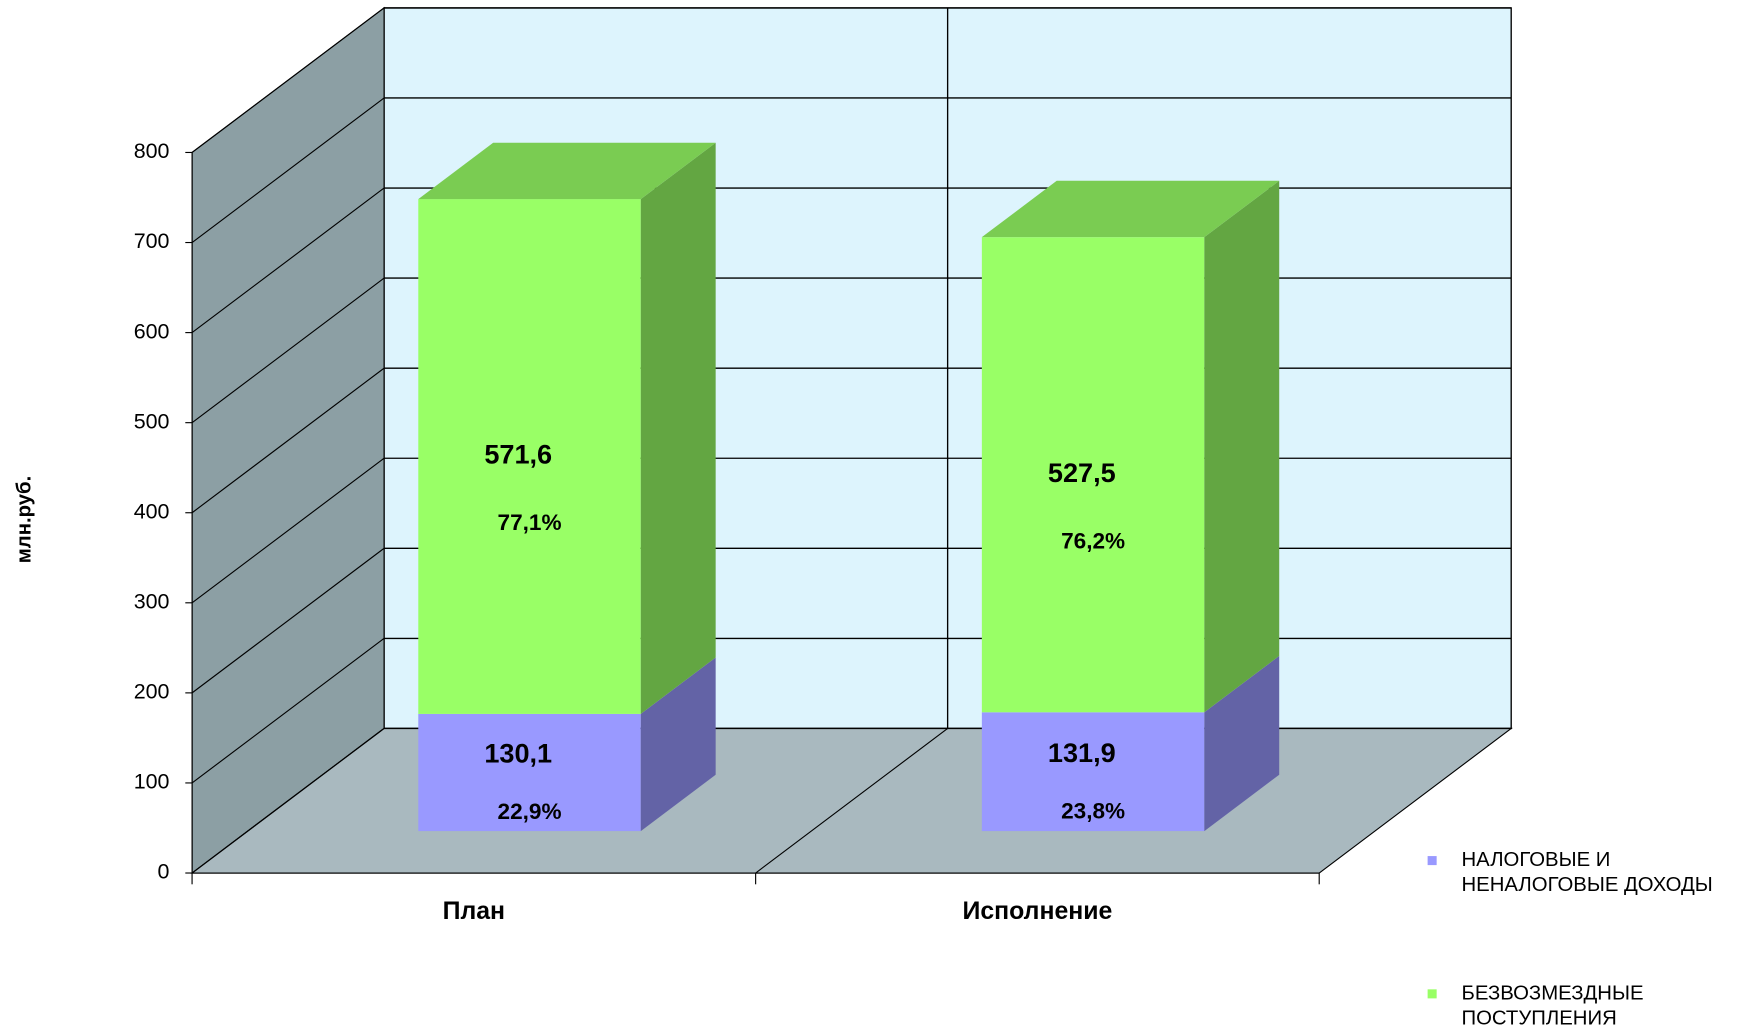  Describe the element at coordinates (1093, 540) in the screenshot. I see `share-label: 76,2%` at that location.